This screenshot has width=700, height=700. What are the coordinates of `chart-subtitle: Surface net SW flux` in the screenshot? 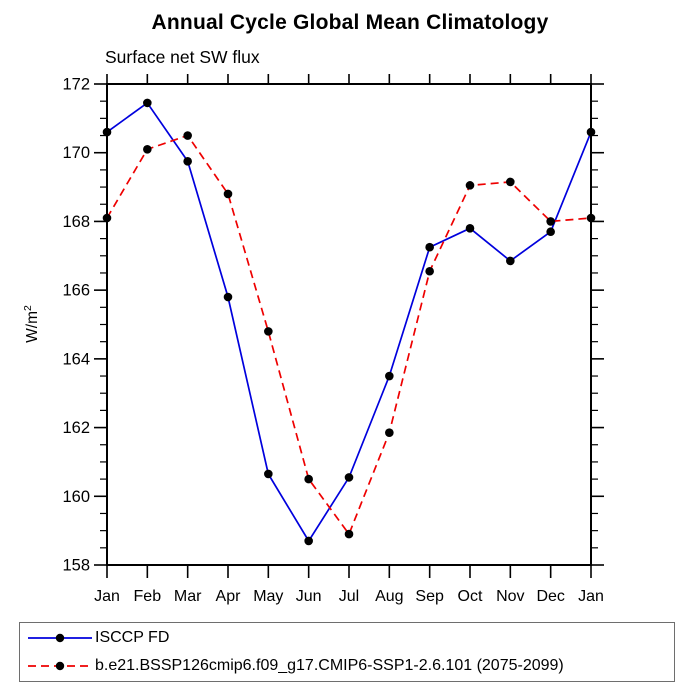 It's located at (182, 57).